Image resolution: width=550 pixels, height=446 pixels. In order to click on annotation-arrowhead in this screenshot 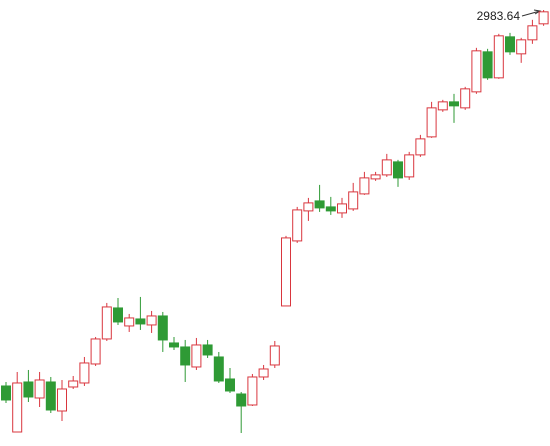, I will do `click(537, 12)`.